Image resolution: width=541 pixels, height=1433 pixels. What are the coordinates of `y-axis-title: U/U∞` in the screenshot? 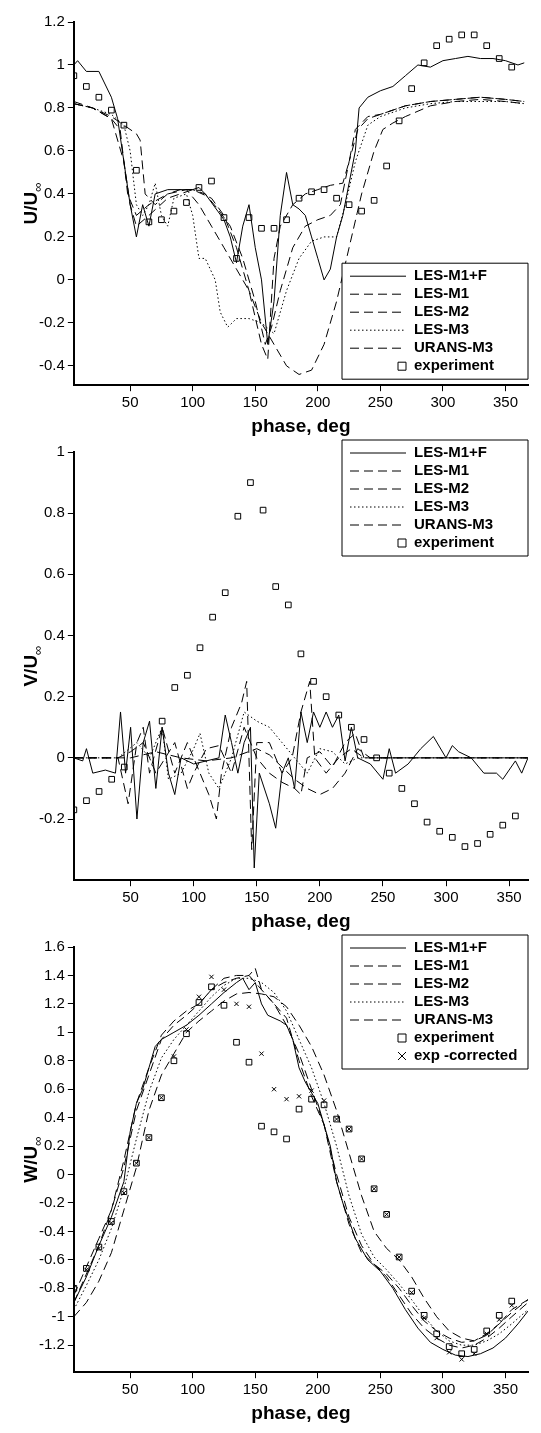 It's located at (32, 203).